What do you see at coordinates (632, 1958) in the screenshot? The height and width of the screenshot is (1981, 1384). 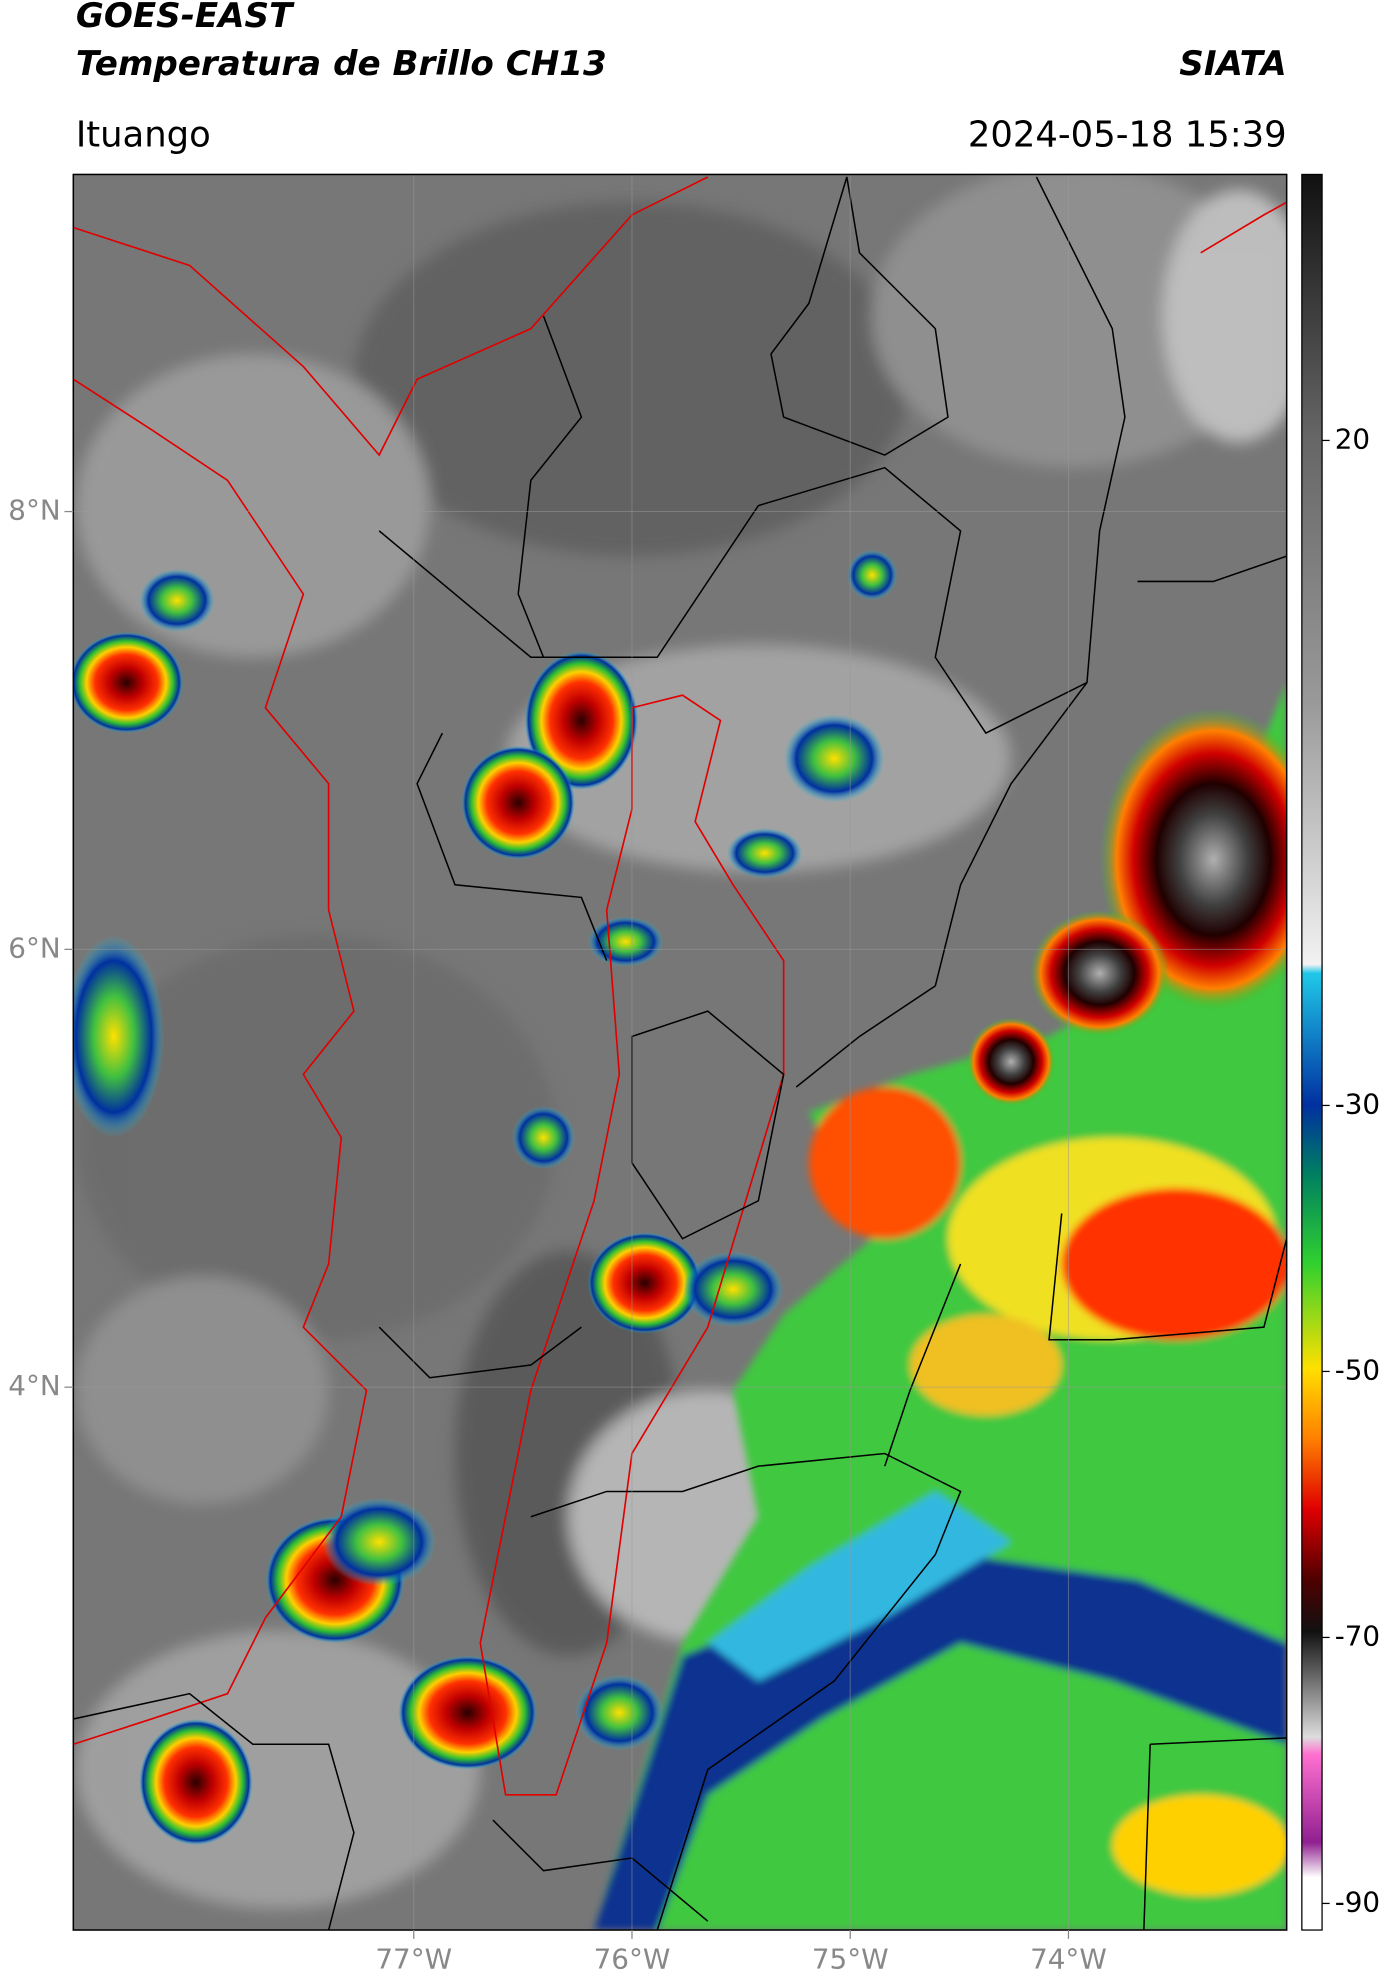 I see `x-tick-label: 76°W` at bounding box center [632, 1958].